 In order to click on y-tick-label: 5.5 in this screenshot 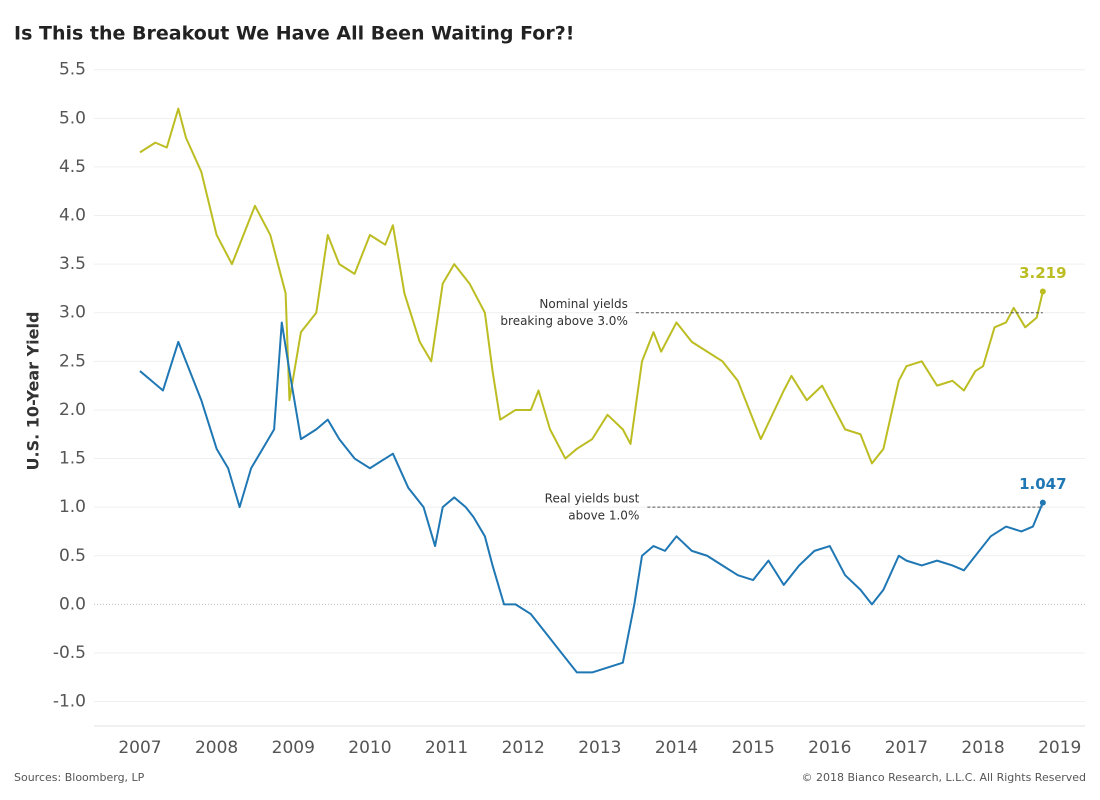, I will do `click(72, 70)`.